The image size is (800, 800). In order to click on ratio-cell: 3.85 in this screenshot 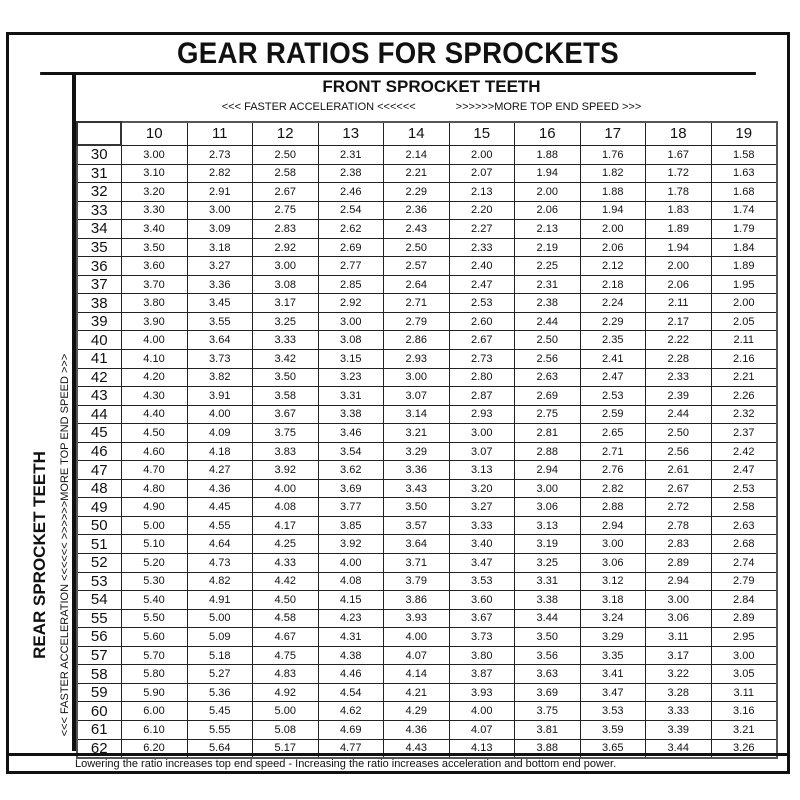, I will do `click(350, 525)`.